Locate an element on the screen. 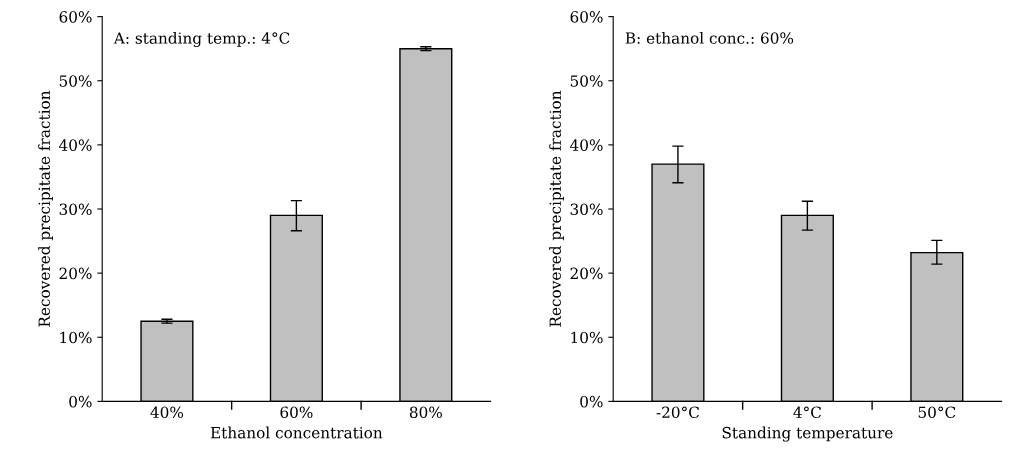 This screenshot has width=1022, height=475. x-tick-label: -20°C is located at coordinates (677, 412).